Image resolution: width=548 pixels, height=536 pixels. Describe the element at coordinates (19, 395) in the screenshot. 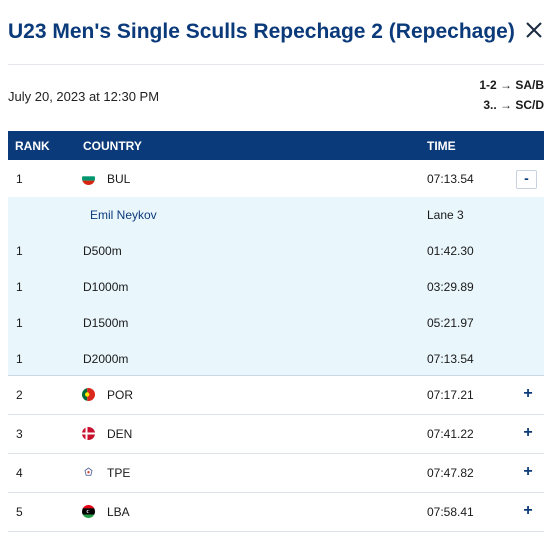

I see `rank-cell: 2` at that location.